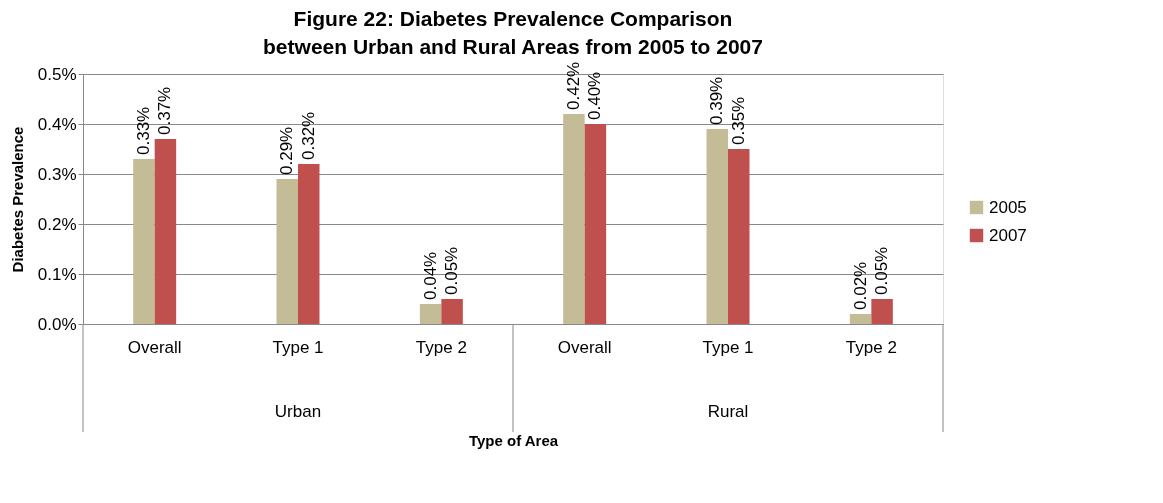 The width and height of the screenshot is (1163, 503). I want to click on legend-label: 2007, so click(1008, 235).